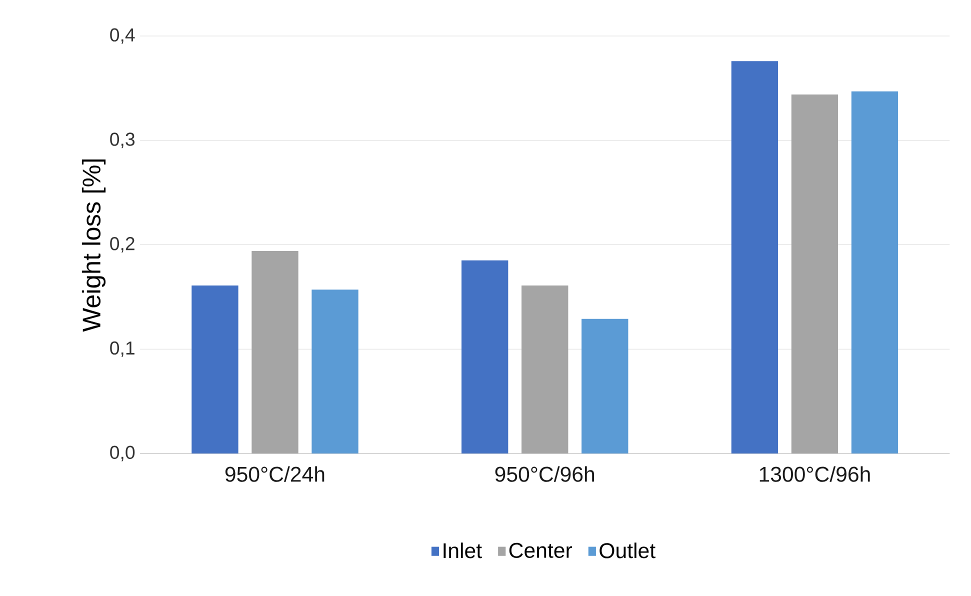  Describe the element at coordinates (122, 36) in the screenshot. I see `y-tick-label: 0,4` at that location.